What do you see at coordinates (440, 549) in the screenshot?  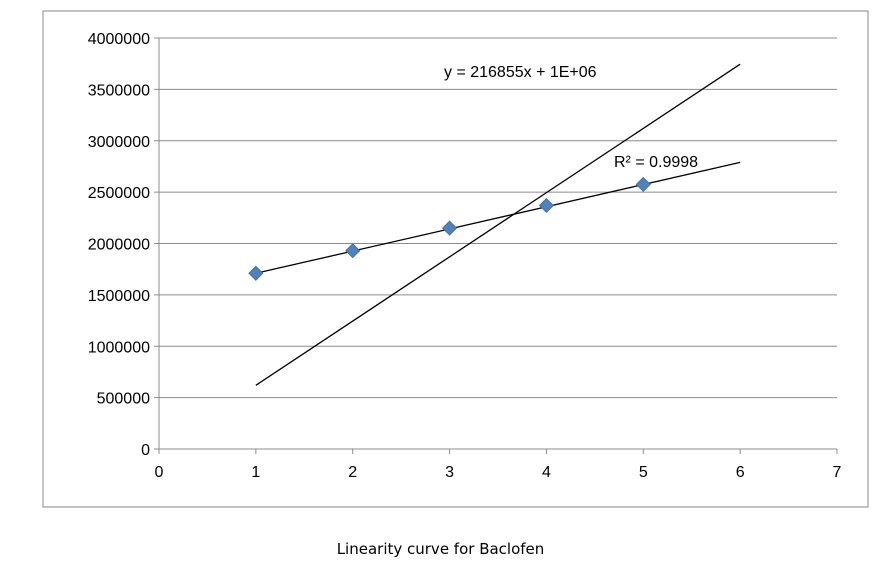 I see `chart-caption: Linearity curve for Baclofen` at bounding box center [440, 549].